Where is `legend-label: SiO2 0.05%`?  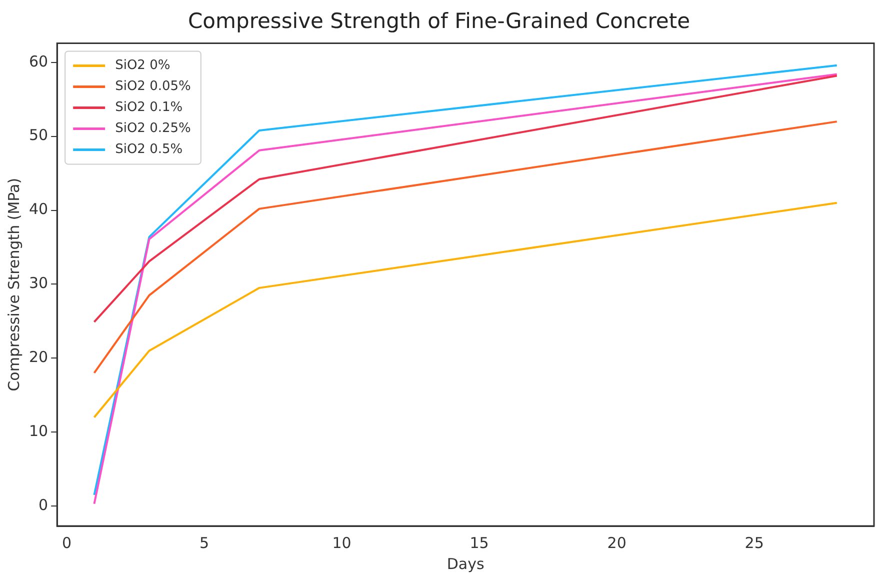
legend-label: SiO2 0.05% is located at coordinates (153, 86).